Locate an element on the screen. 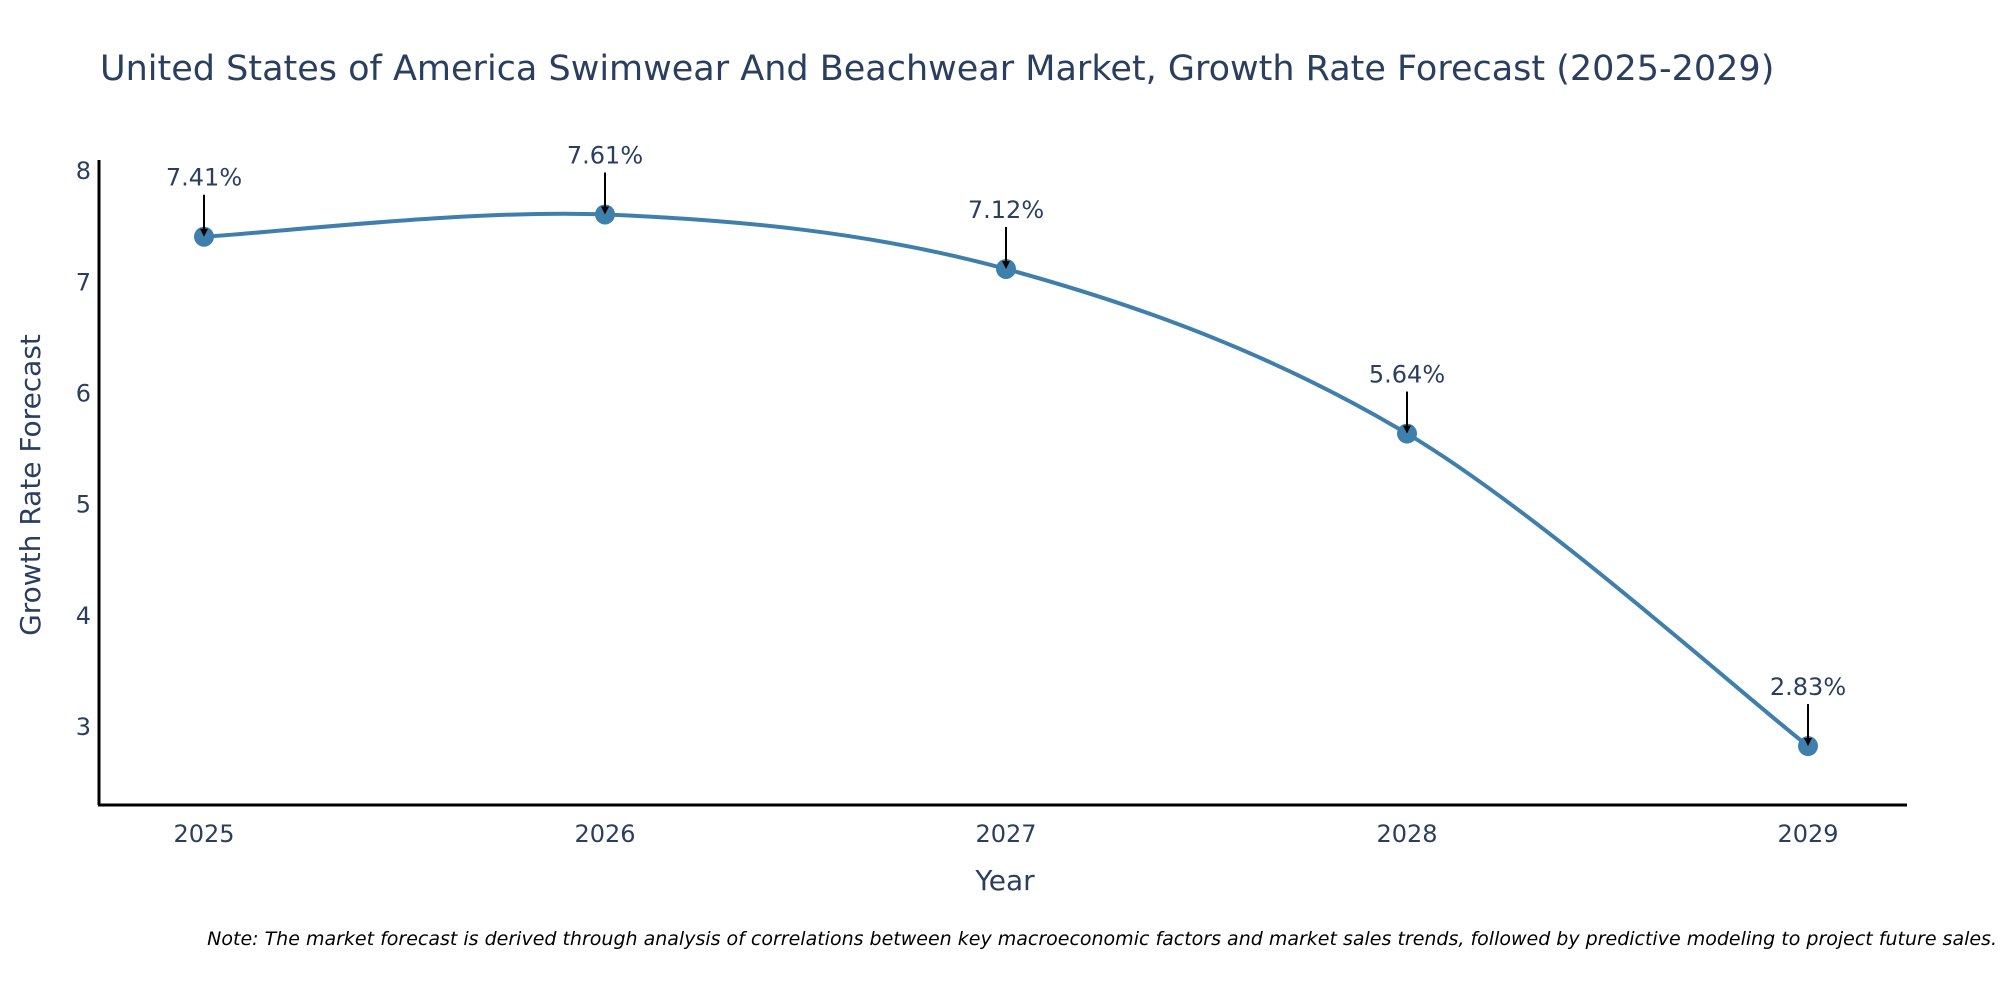 Image resolution: width=2000 pixels, height=1000 pixels. data-point-2027 is located at coordinates (1006, 268).